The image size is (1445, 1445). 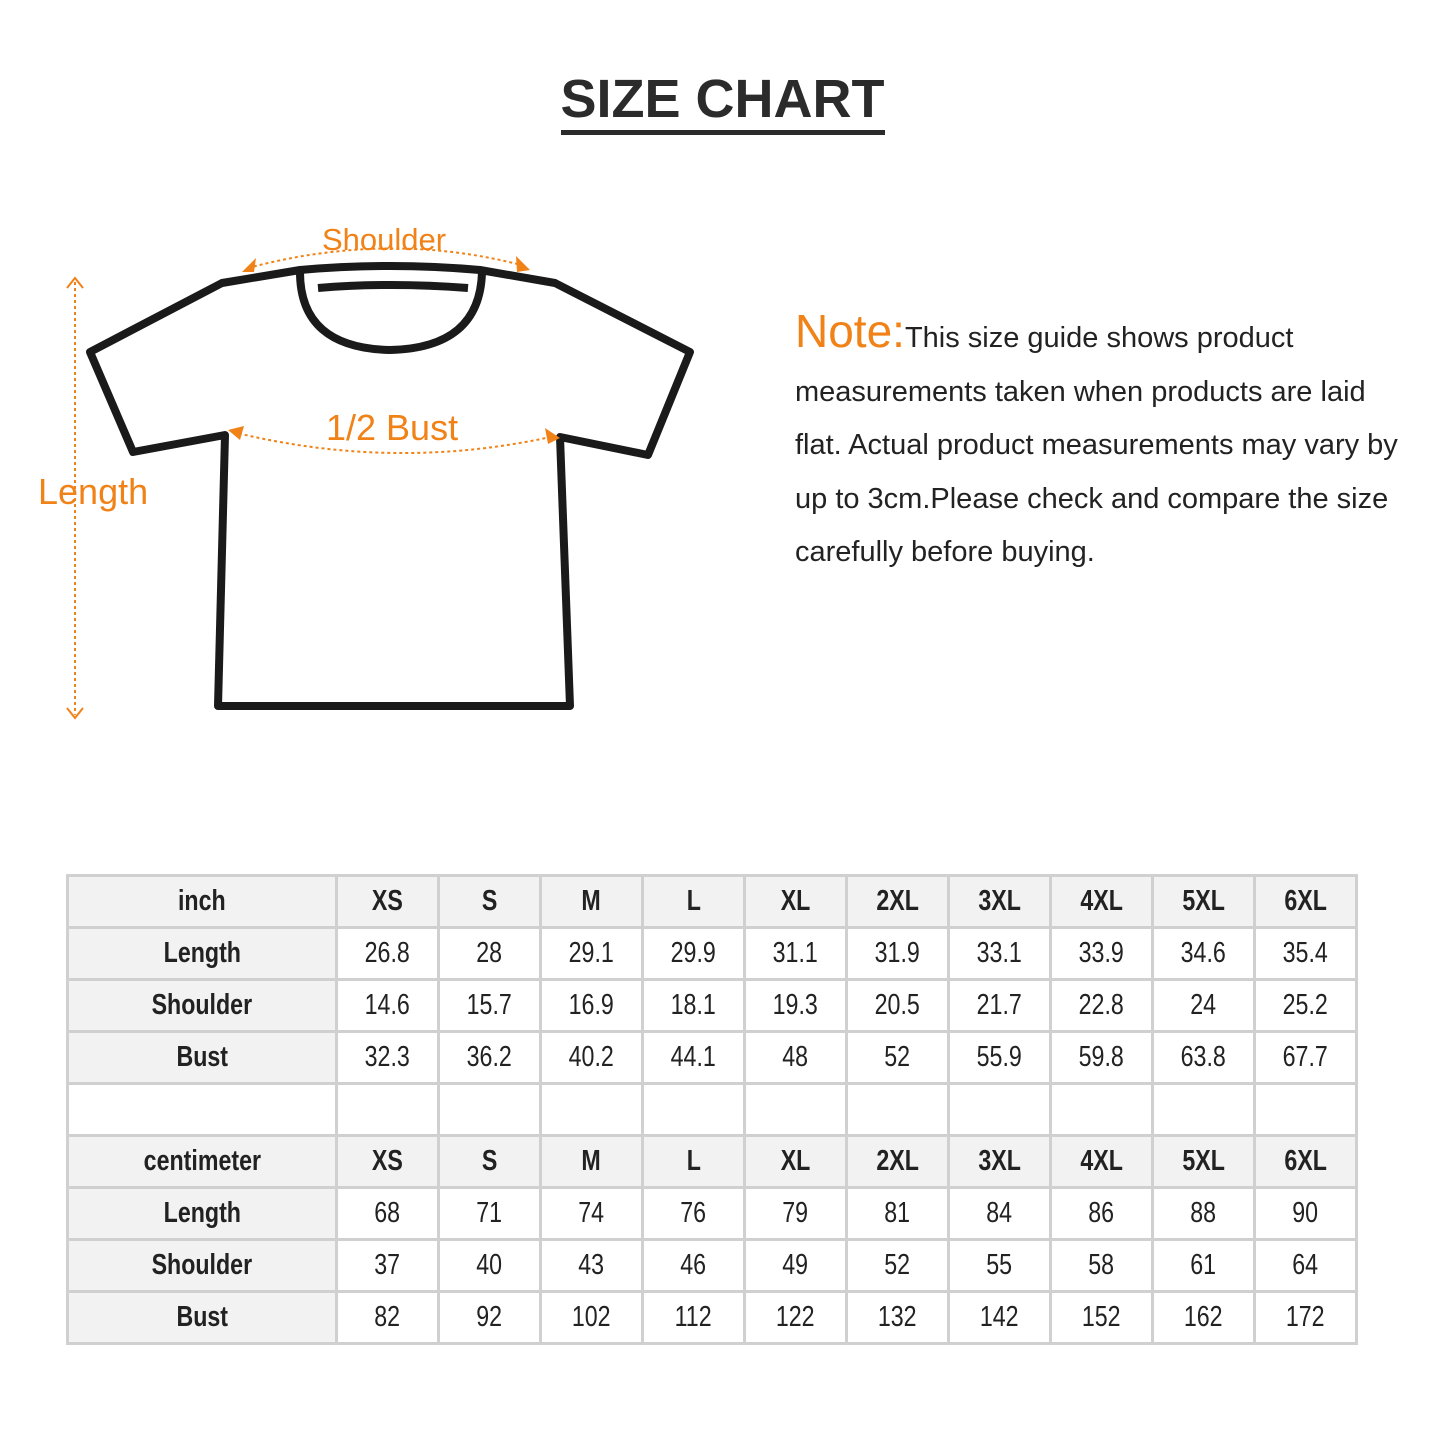 What do you see at coordinates (1305, 1005) in the screenshot?
I see `value-cell: 25.2` at bounding box center [1305, 1005].